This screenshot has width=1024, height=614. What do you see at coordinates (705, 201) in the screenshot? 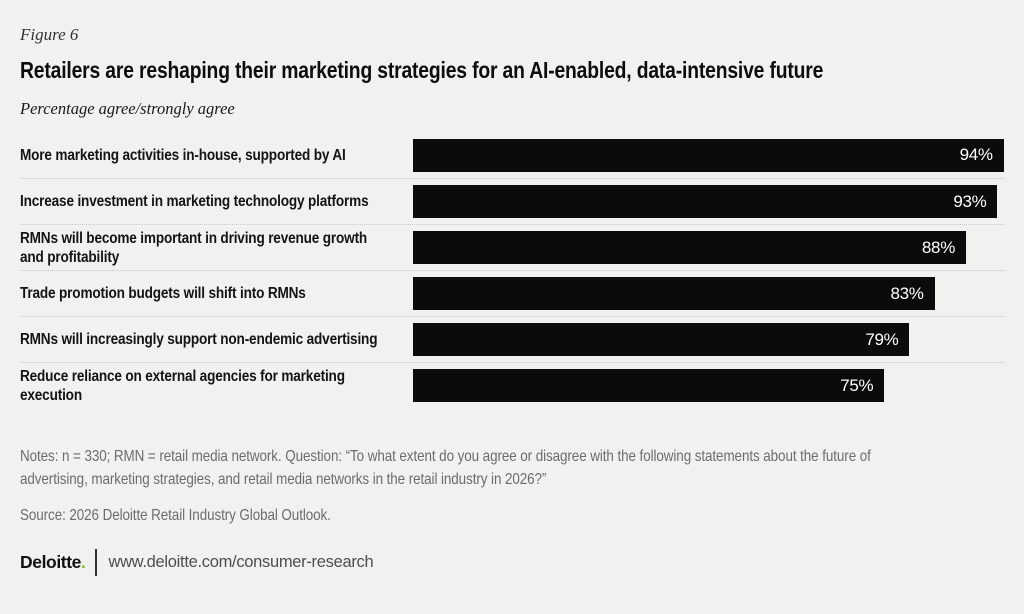
I see `bar: 93%` at bounding box center [705, 201].